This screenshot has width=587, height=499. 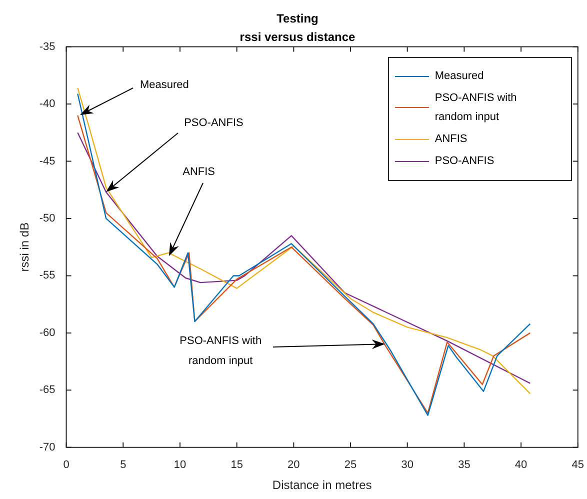 I want to click on x-tick-label: 15, so click(x=236, y=465).